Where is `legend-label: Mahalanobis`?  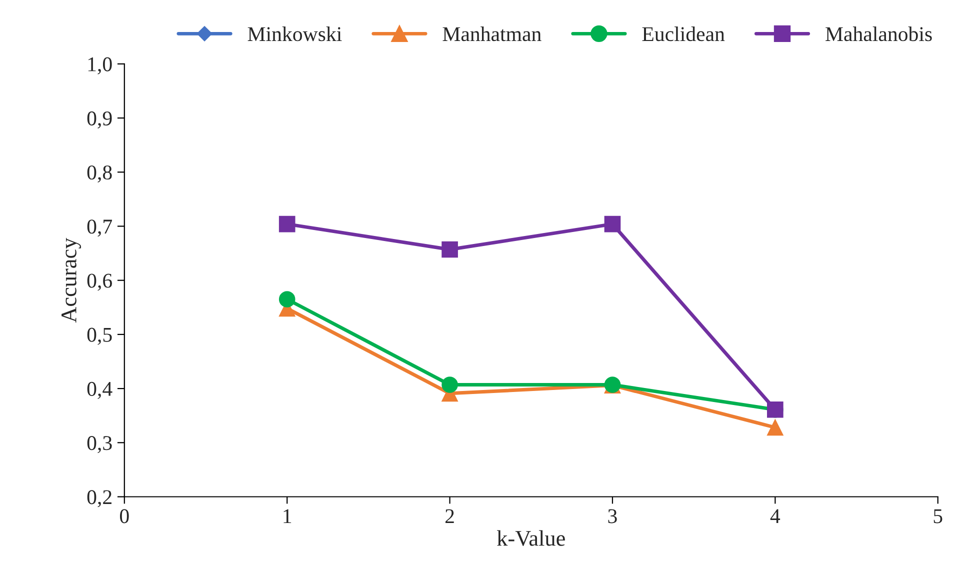 legend-label: Mahalanobis is located at coordinates (879, 34).